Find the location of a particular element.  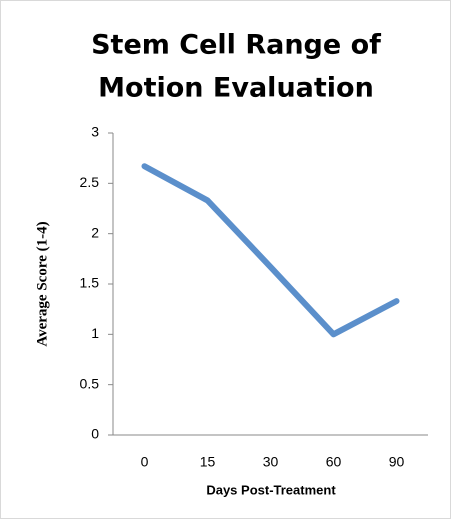

y-tick-label: 1.5 is located at coordinates (90, 283).